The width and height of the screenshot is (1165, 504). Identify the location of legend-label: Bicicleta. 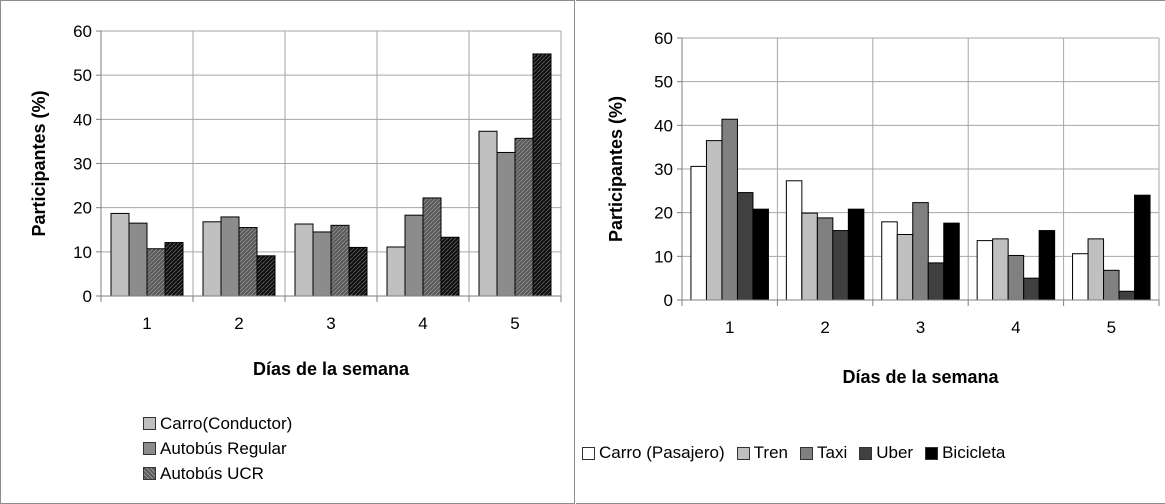
(974, 452).